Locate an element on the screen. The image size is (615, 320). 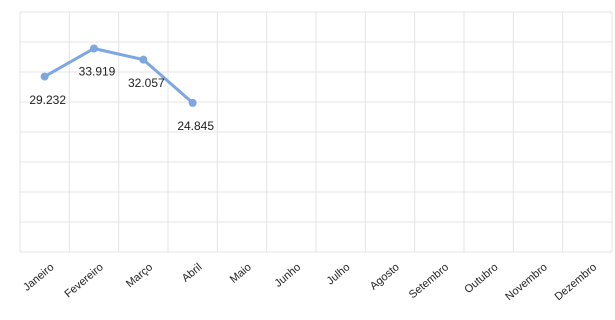
x-tick-label: Janeiro is located at coordinates (38, 277).